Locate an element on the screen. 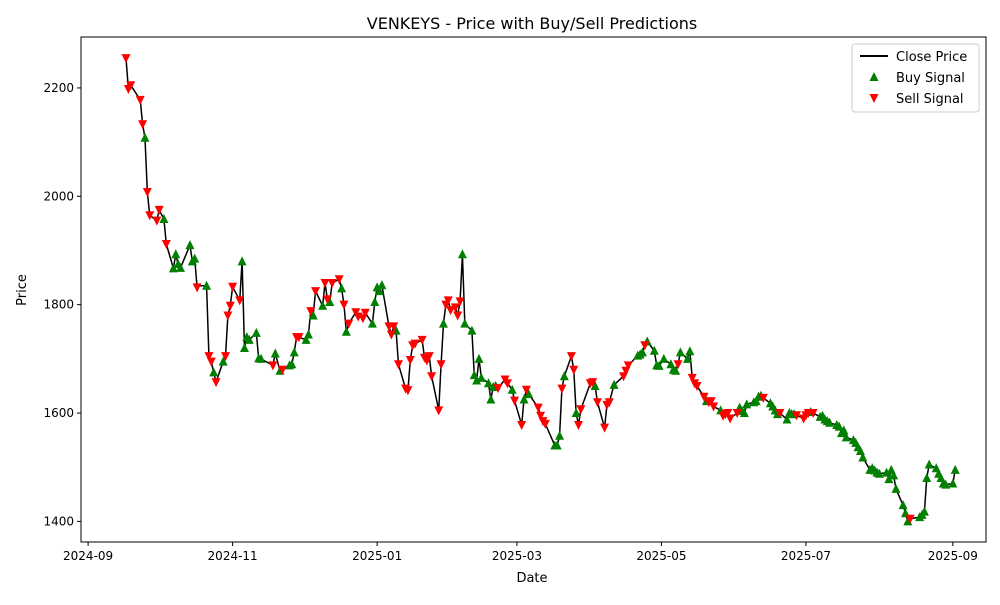 This screenshot has width=1000, height=605. y-tick-label: 1800 is located at coordinates (58, 305).